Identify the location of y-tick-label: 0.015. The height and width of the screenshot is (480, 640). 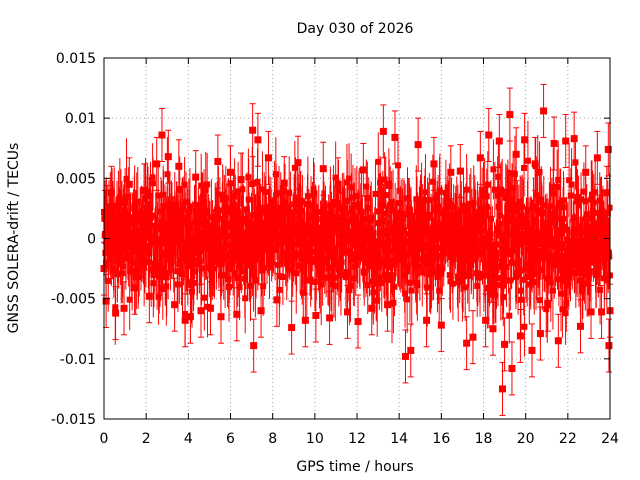
(76, 59).